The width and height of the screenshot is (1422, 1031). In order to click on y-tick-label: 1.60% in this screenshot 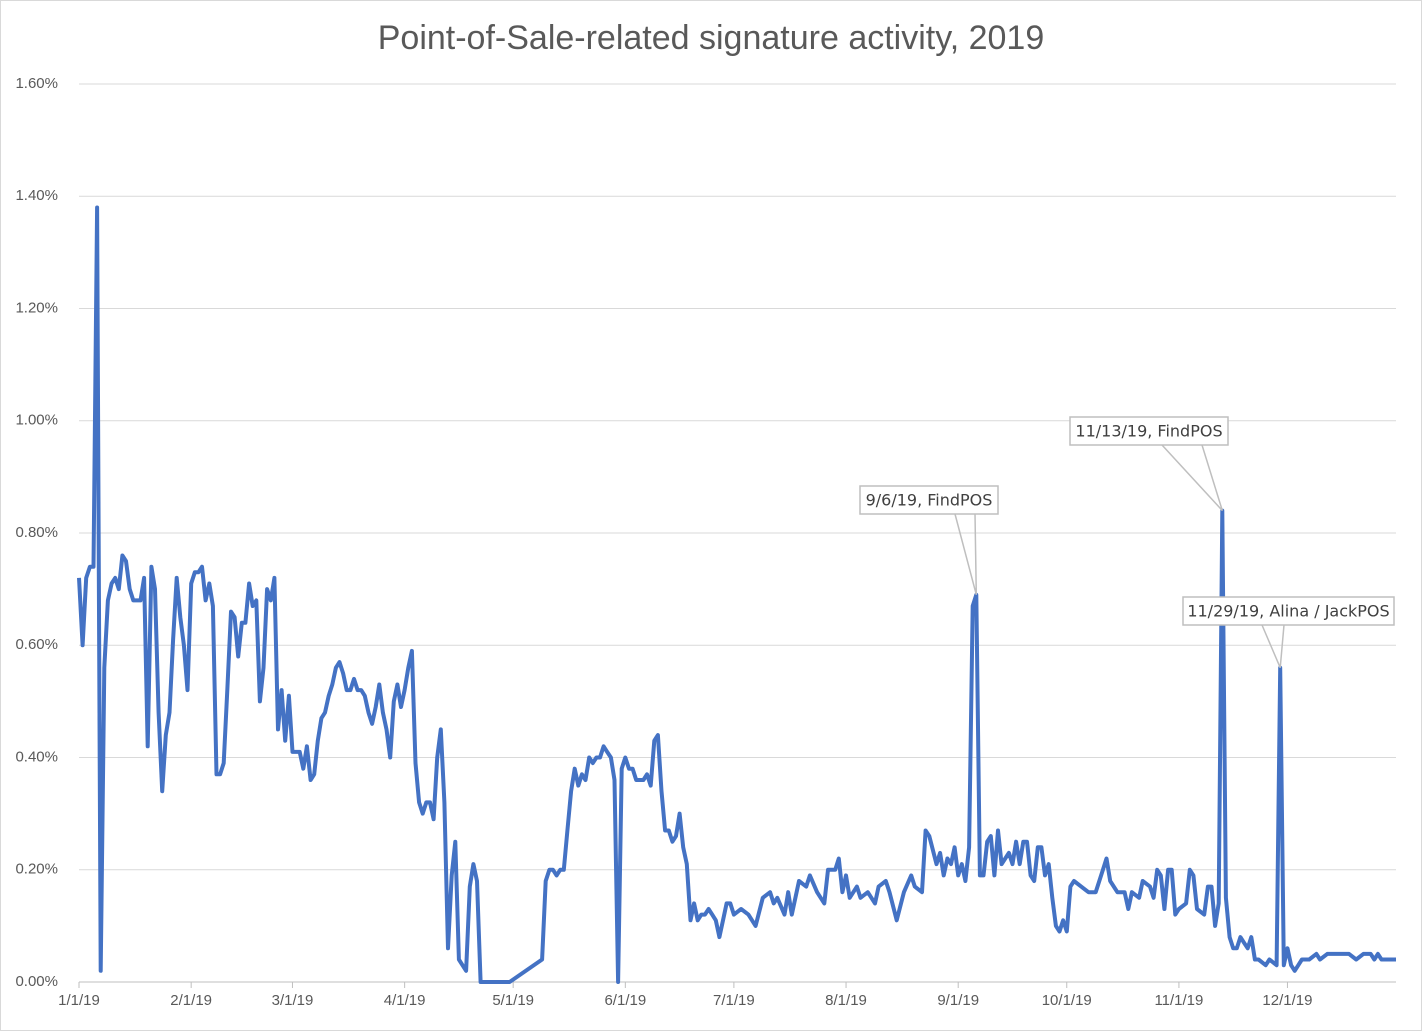, I will do `click(36, 83)`.